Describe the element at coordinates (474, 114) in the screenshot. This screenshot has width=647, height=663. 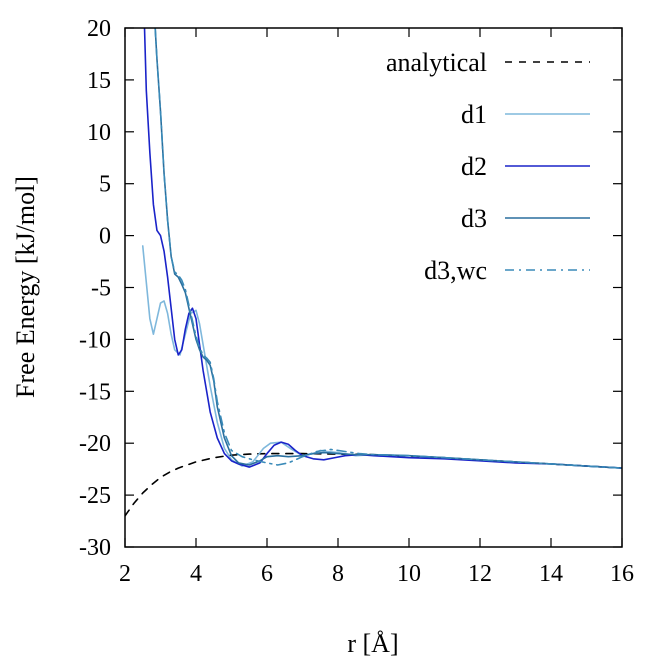
I see `legend-label: d1` at that location.